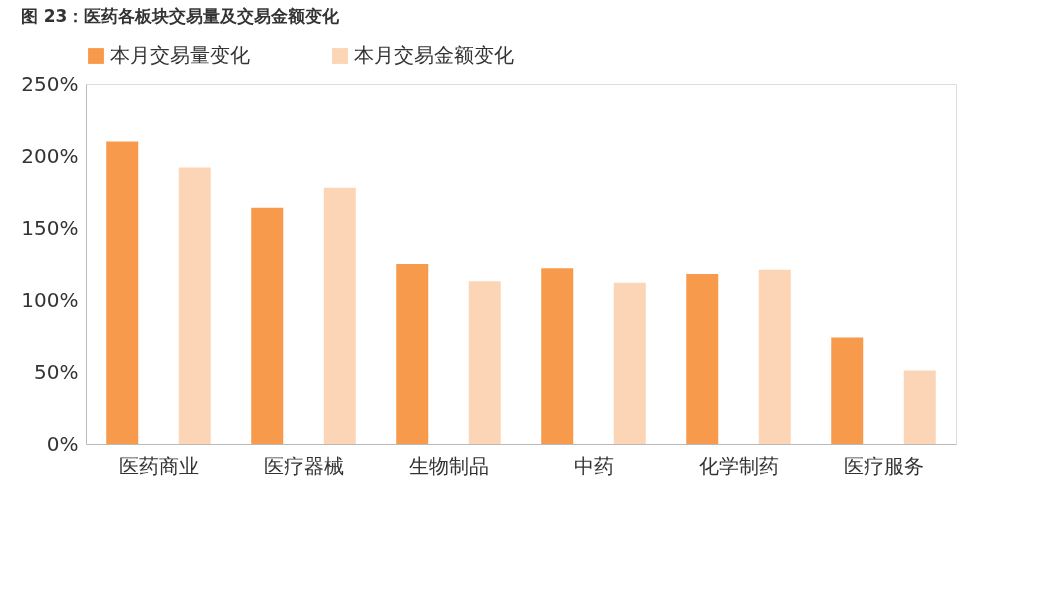 This screenshot has width=1040, height=589. I want to click on y-tick-label: 50%, so click(56, 371).